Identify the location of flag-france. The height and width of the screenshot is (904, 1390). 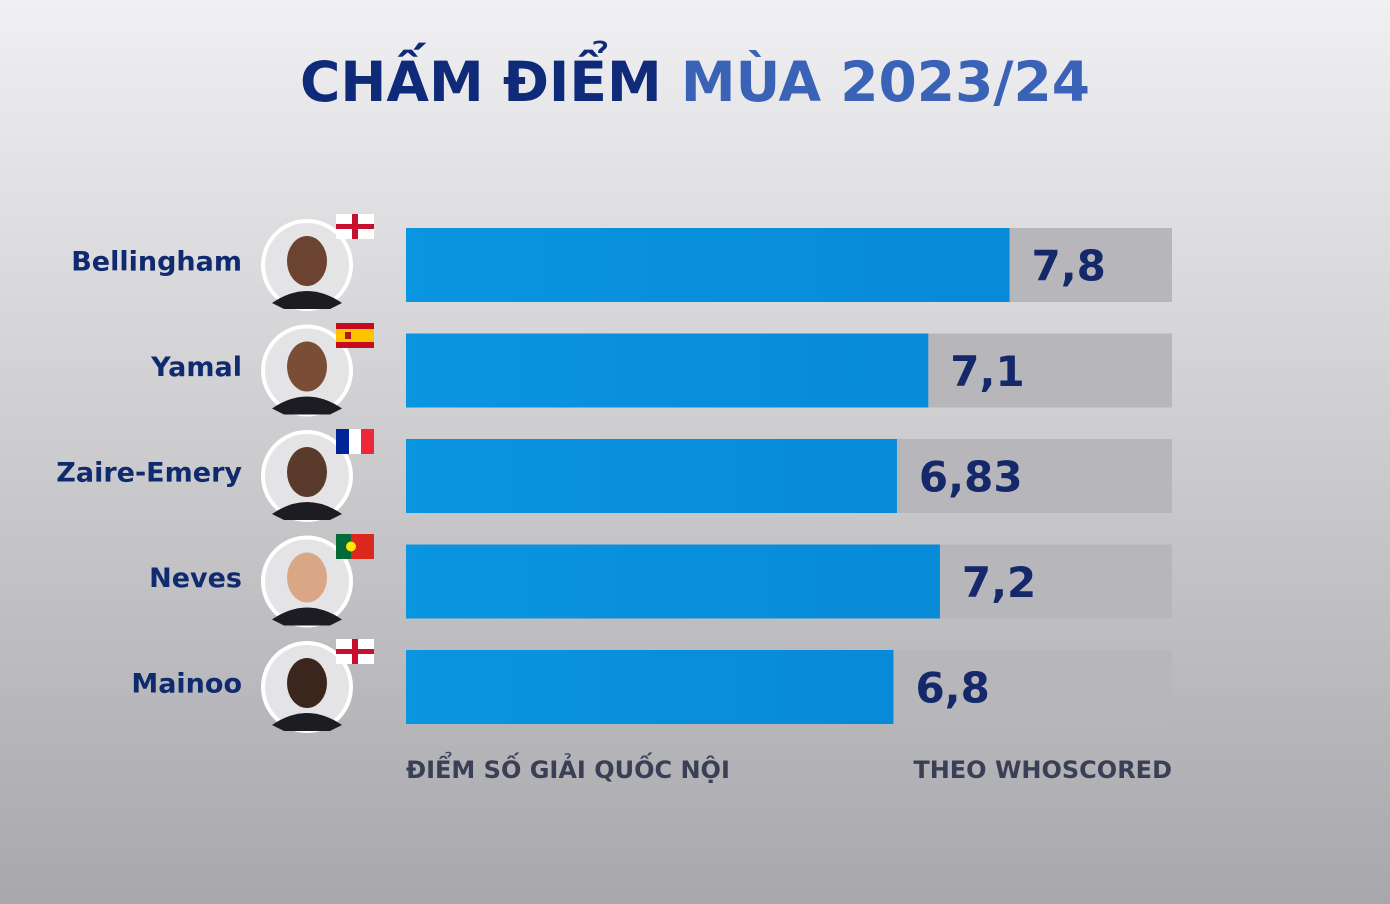
(355, 441).